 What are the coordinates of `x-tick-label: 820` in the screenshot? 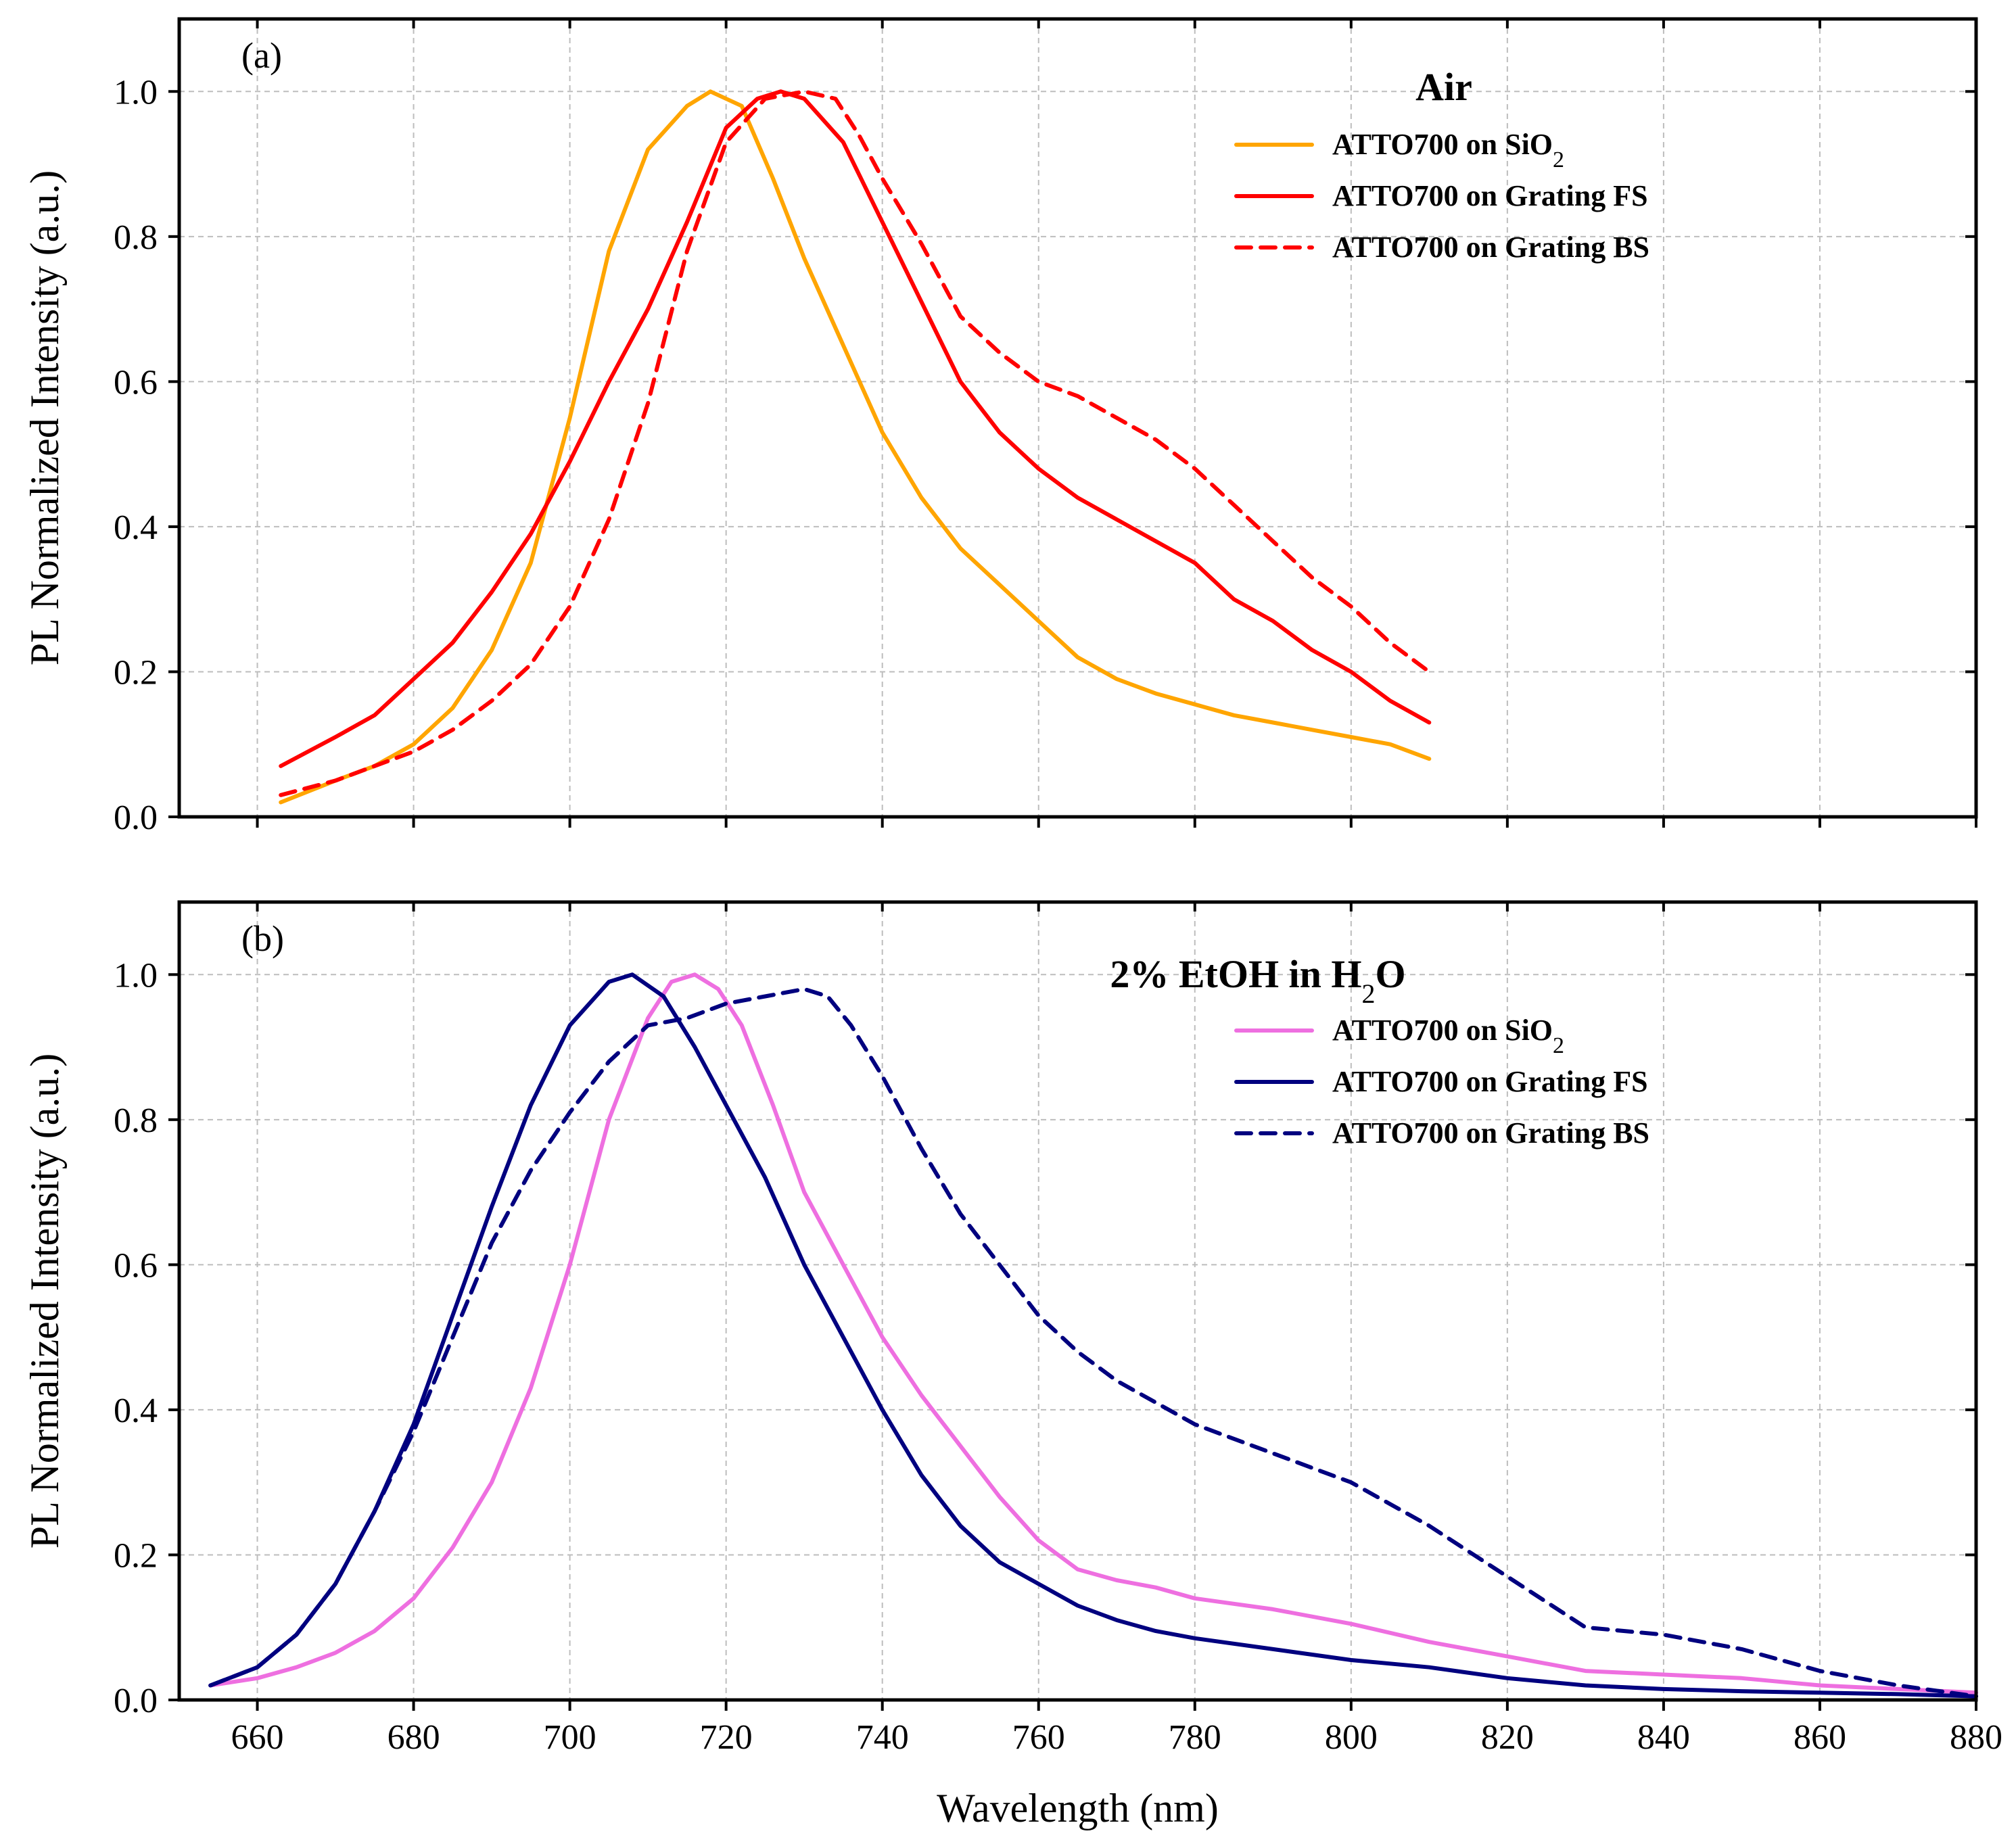 It's located at (1507, 1738).